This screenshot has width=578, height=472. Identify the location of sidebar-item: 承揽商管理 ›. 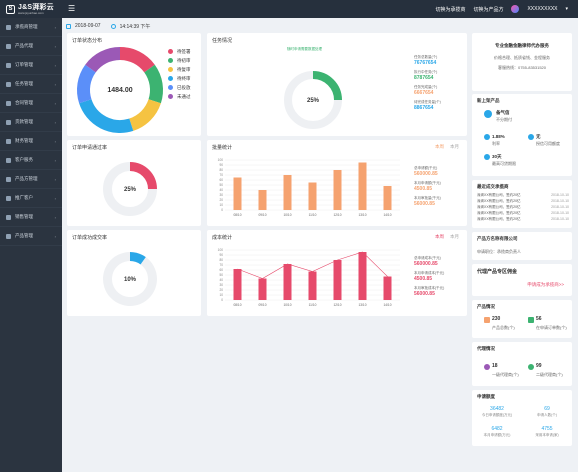
(31, 27).